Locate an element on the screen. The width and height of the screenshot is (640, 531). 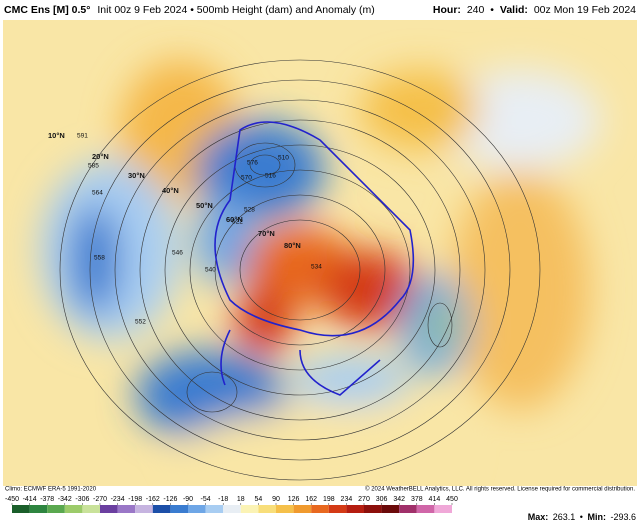
colorbar-tick-label: 18 is located at coordinates (241, 499).